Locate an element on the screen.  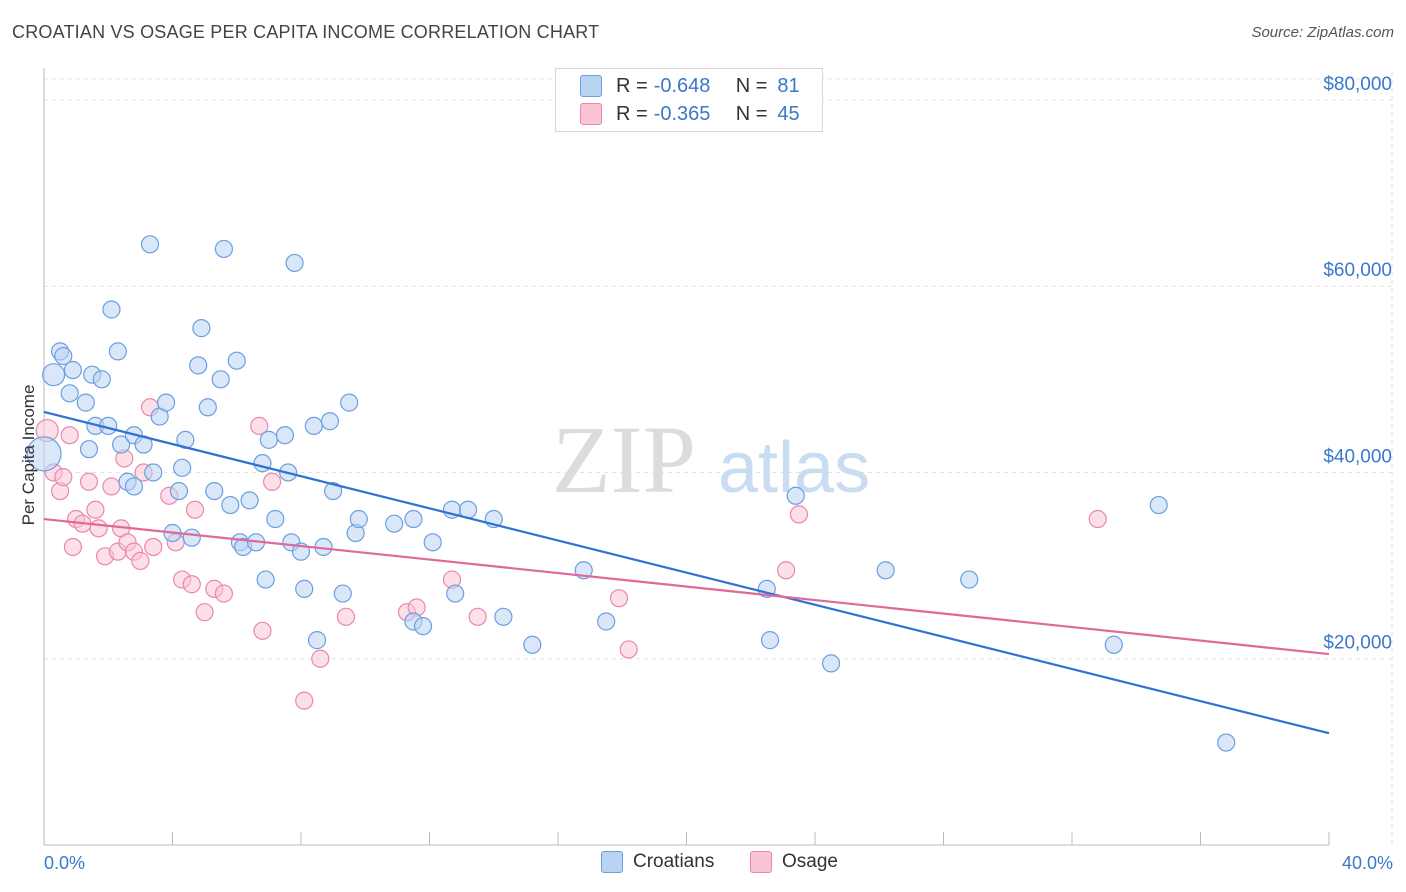
r-value: -0.365 is located at coordinates (682, 113).